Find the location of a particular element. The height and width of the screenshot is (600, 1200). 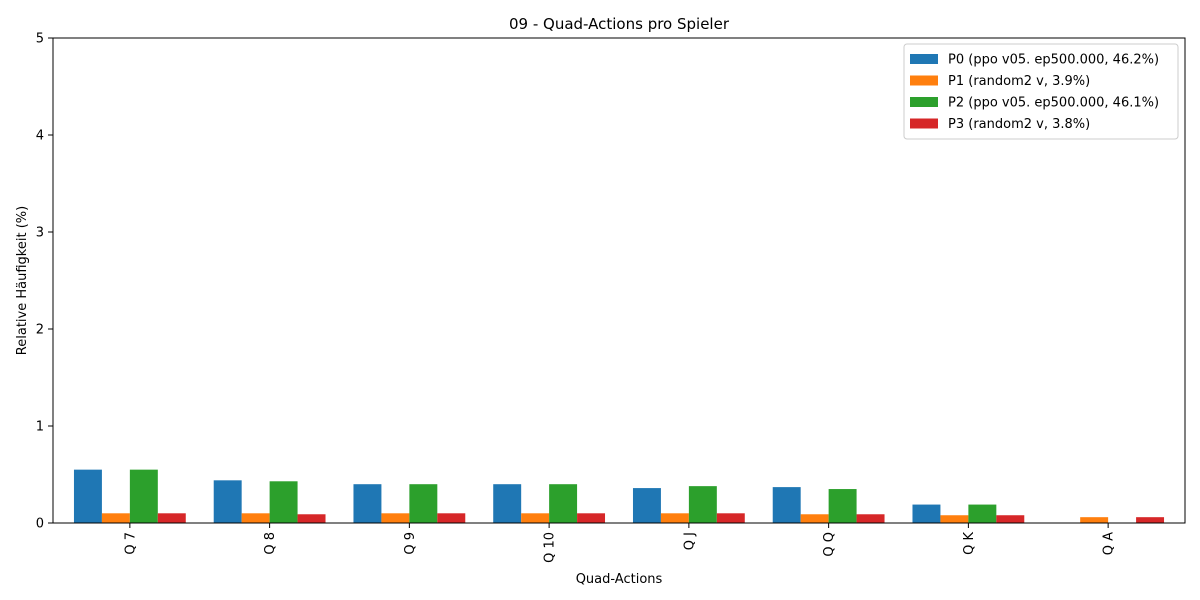

x-axis-label: Quad-Actions is located at coordinates (619, 579).